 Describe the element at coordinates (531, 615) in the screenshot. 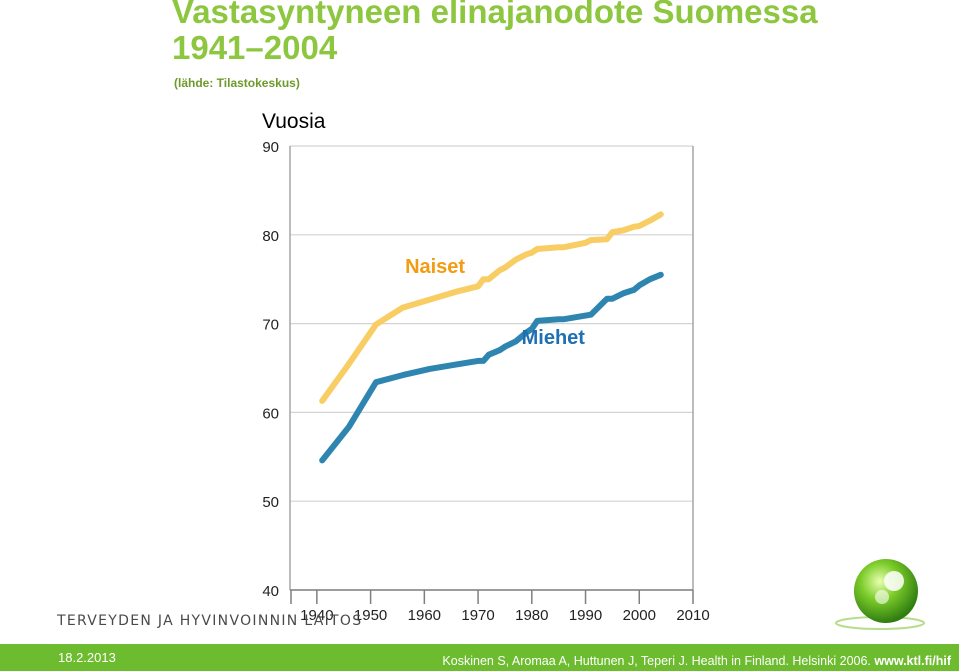

I see `x-tick-label: 1980` at that location.